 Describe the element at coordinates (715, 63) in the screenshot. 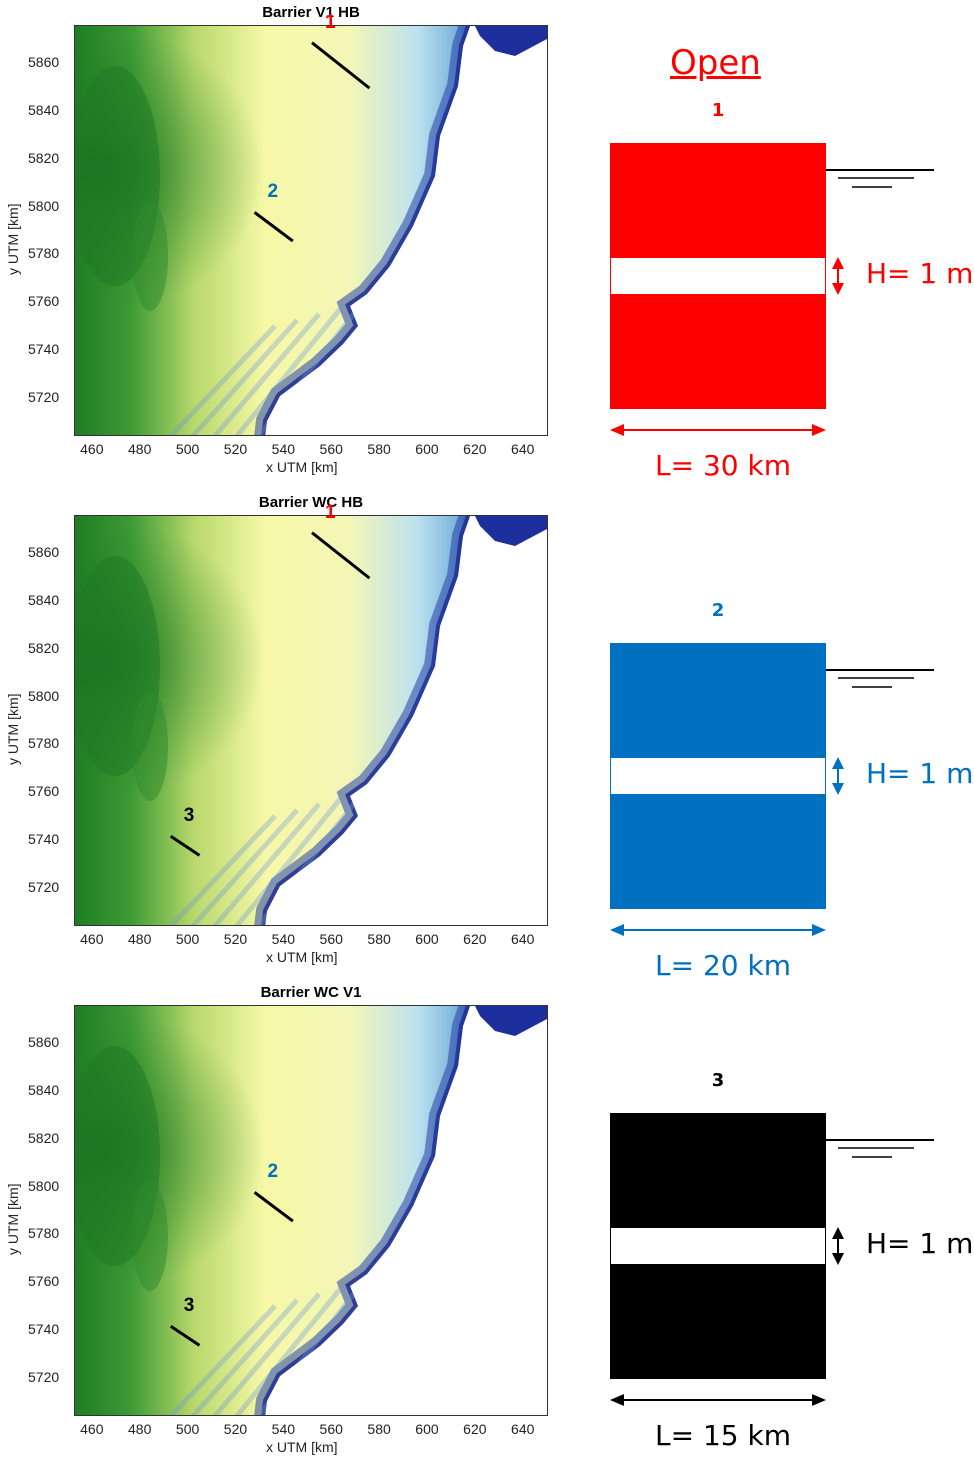

I see `open-heading: Open` at that location.